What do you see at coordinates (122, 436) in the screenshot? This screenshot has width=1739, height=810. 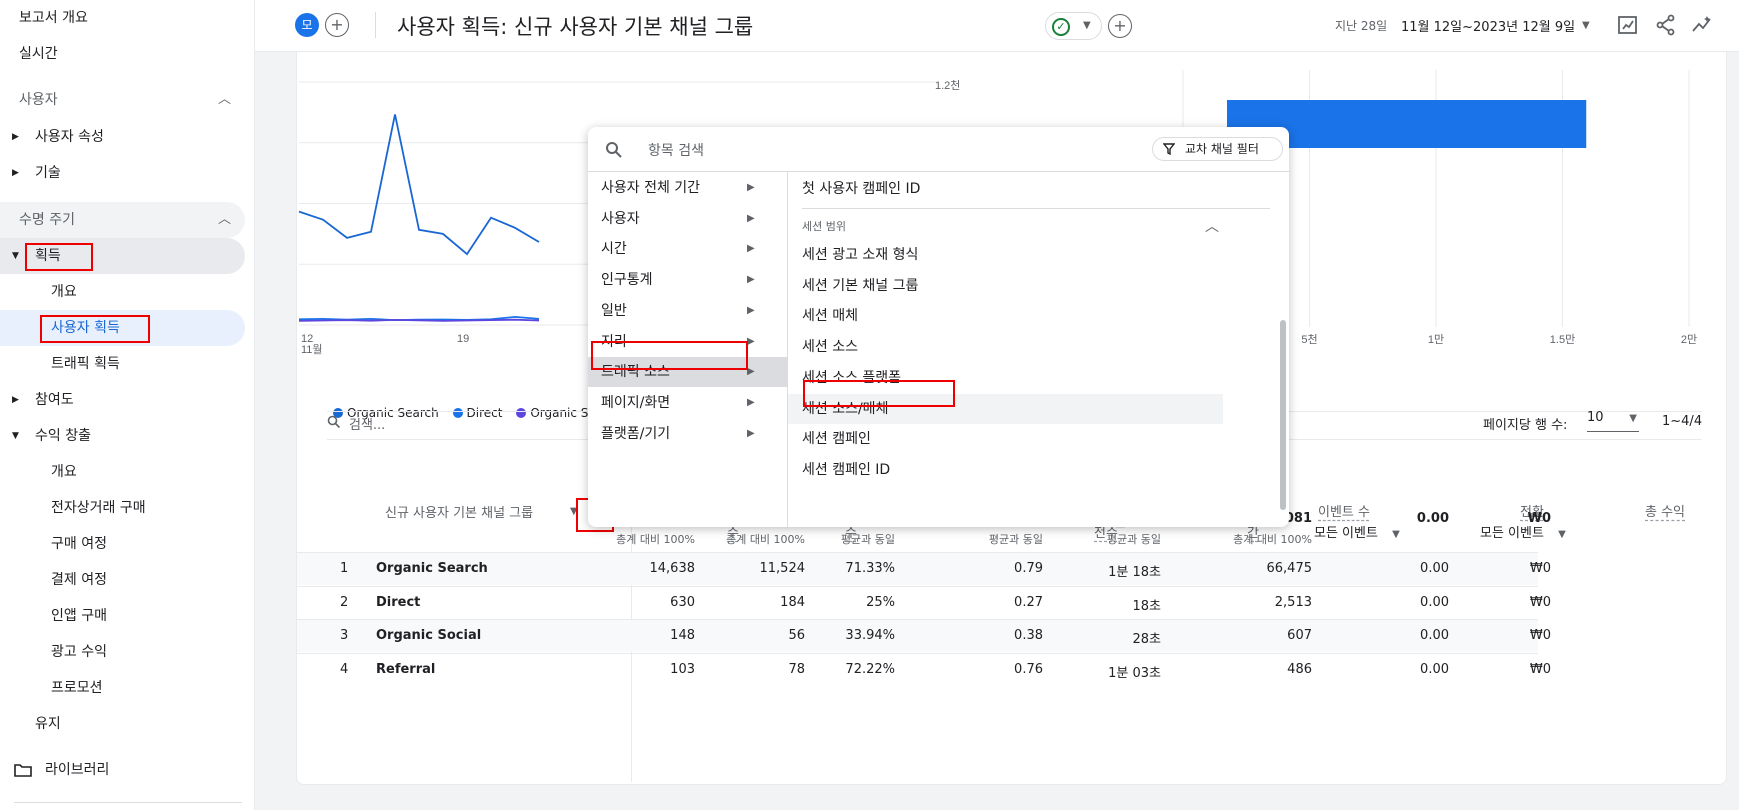 I see `sidebar-item-monetization: ▼ 수익 창출` at bounding box center [122, 436].